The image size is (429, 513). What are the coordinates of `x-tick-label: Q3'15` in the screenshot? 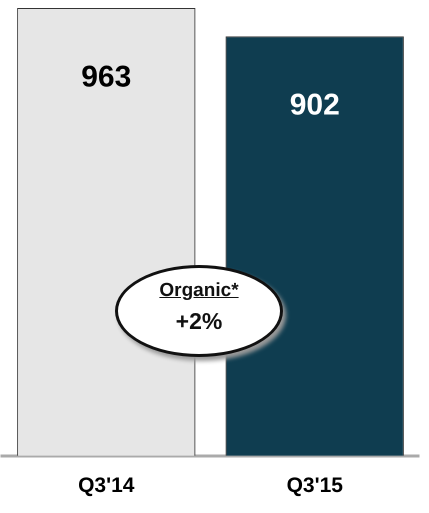 It's located at (315, 486).